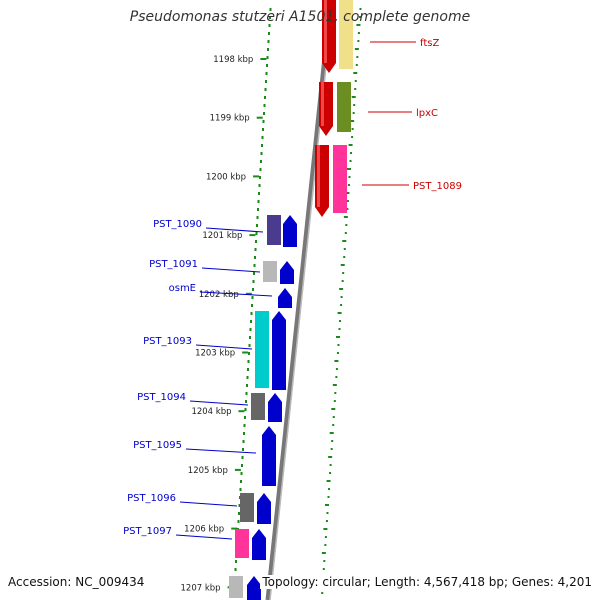 The width and height of the screenshot is (600, 600). Describe the element at coordinates (437, 186) in the screenshot. I see `gene-label: PST_1089` at that location.